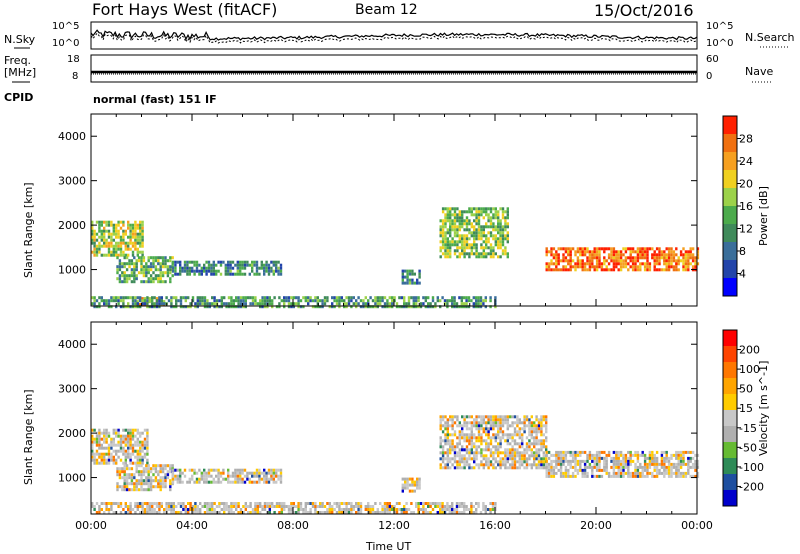 This screenshot has width=800, height=554. I want to click on freq-panel, so click(394, 68).